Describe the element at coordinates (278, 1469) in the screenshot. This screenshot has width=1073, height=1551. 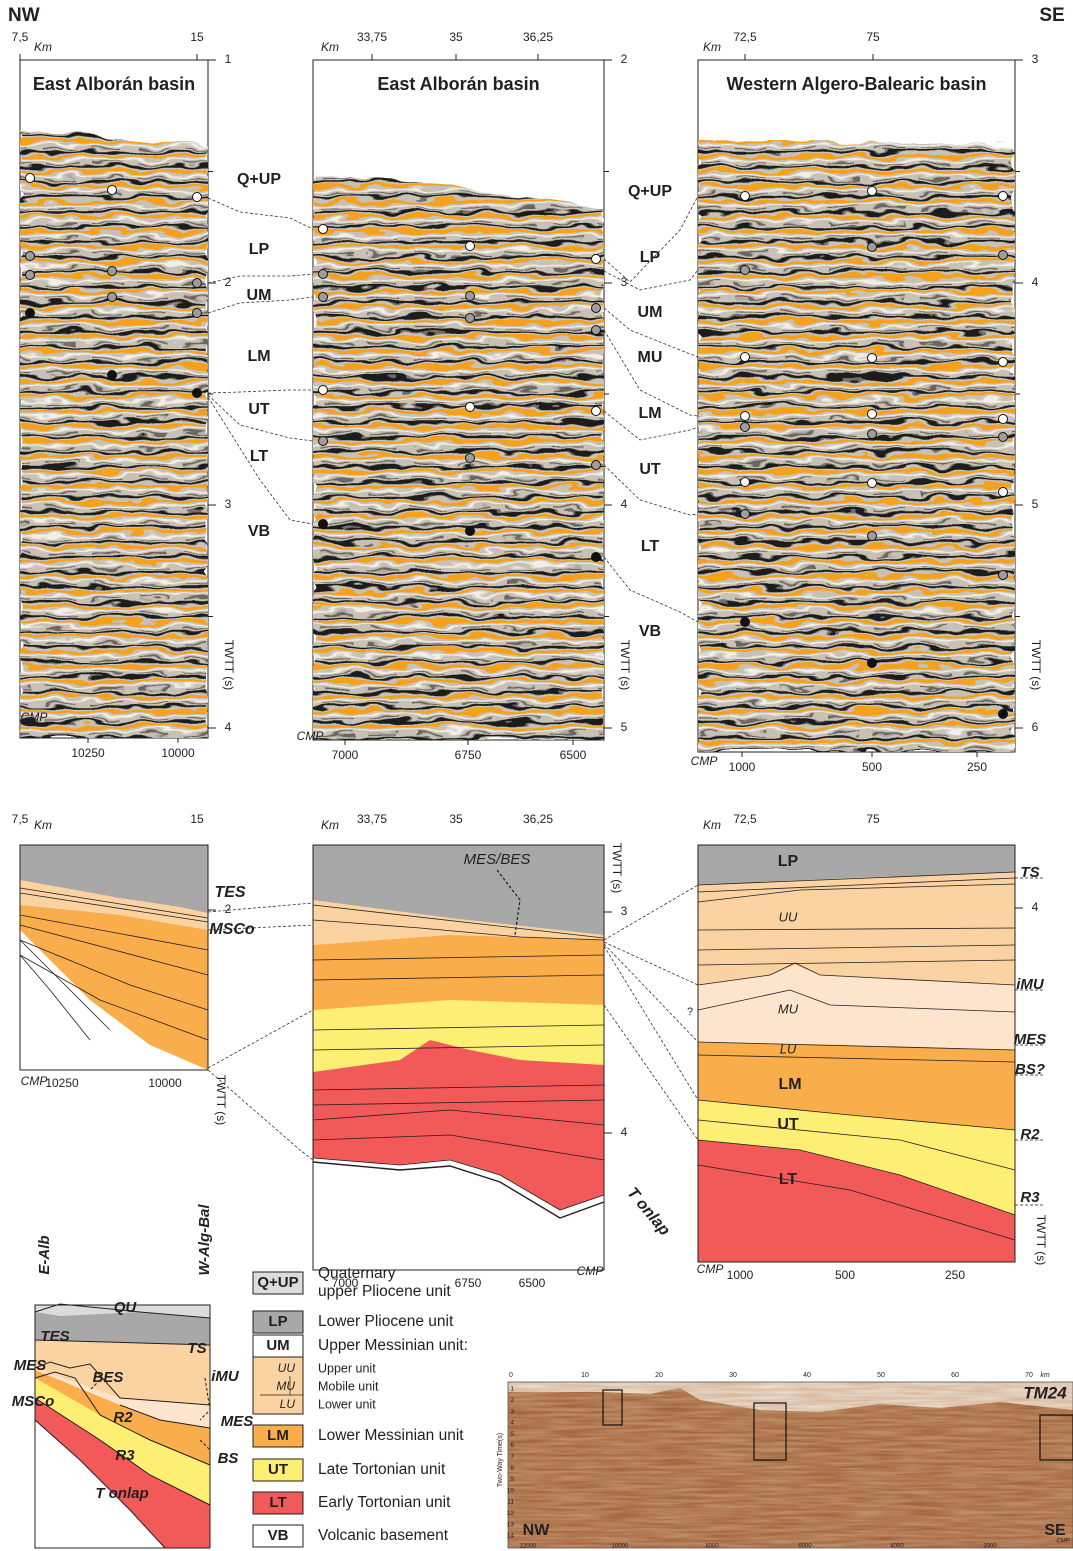
I see `legend-code: UT` at that location.